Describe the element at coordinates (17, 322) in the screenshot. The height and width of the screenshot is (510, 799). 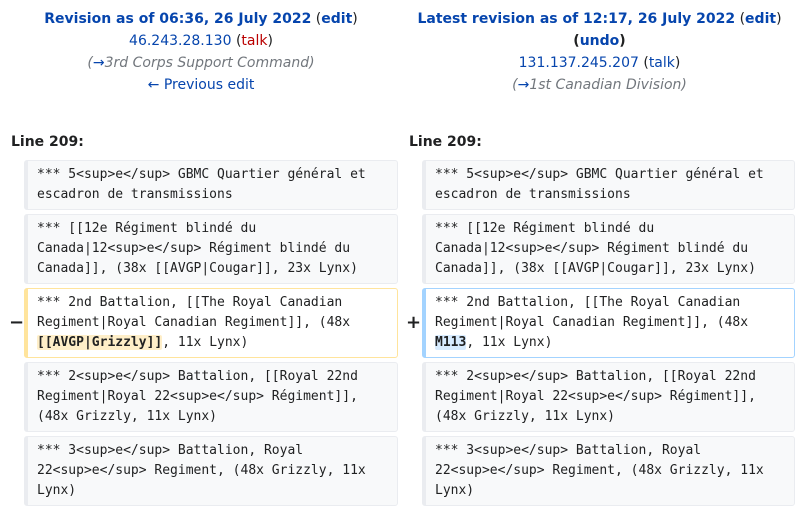
I see `deleted-line-marker: −` at that location.